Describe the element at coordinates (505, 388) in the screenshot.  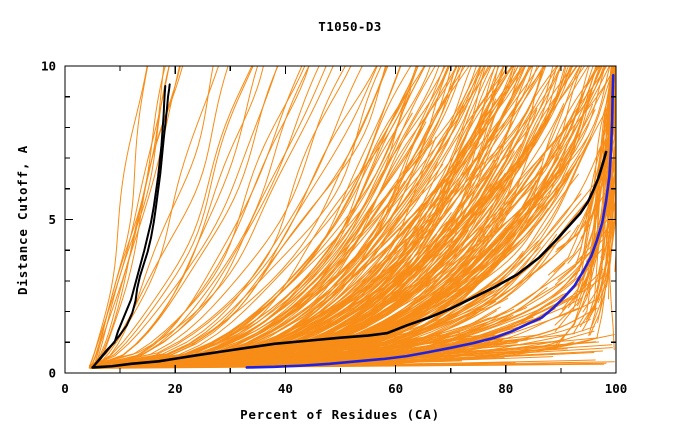
I see `x-tick-label: 80` at that location.